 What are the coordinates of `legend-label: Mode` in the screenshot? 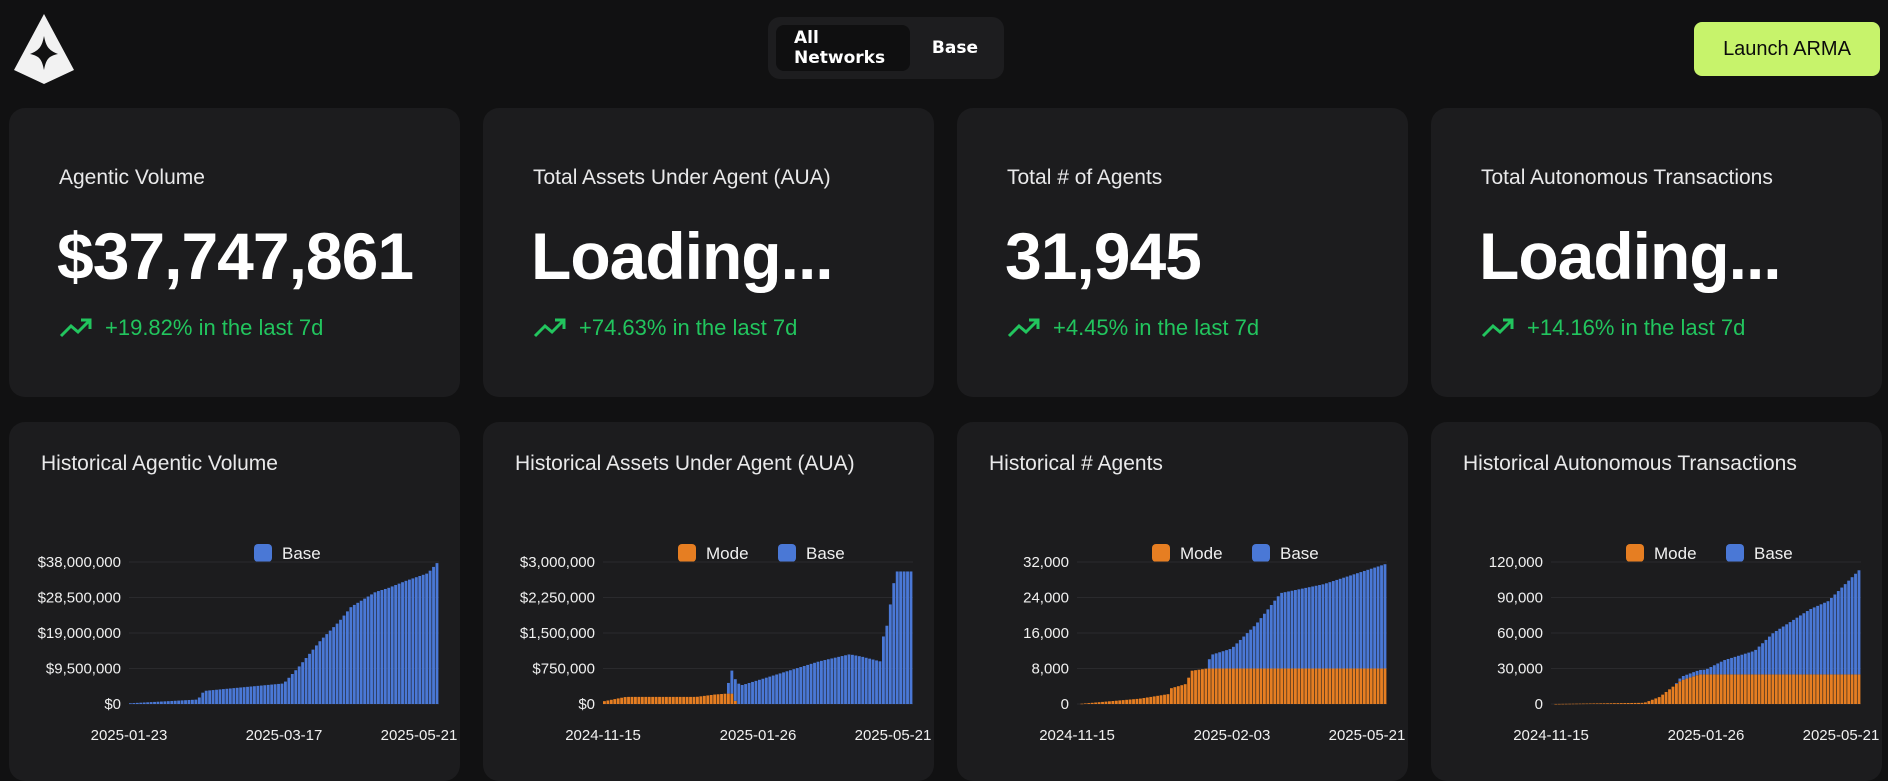 It's located at (1201, 553).